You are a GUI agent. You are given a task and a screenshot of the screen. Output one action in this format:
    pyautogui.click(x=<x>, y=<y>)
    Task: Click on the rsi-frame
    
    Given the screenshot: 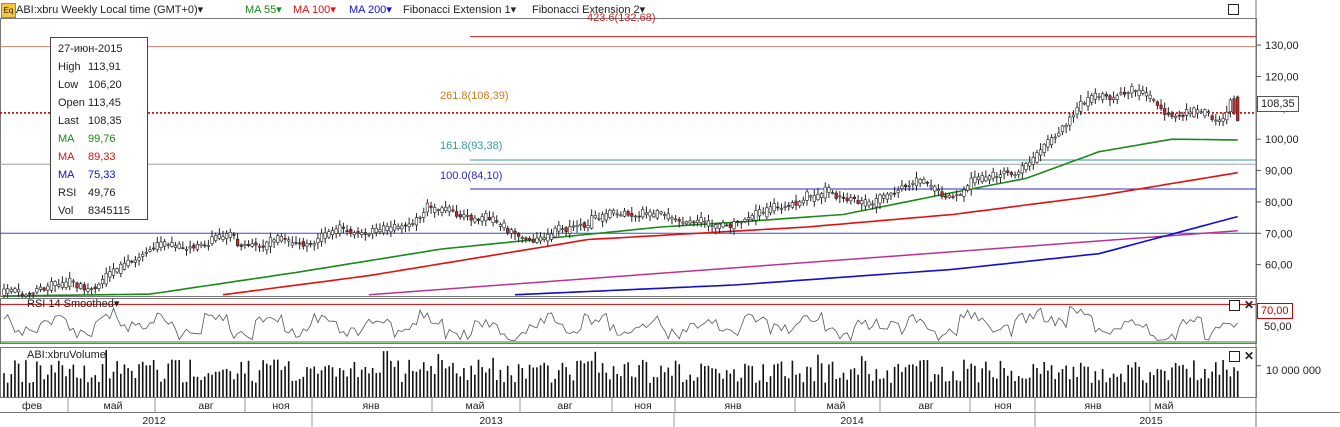 What is the action you would take?
    pyautogui.click(x=628, y=321)
    